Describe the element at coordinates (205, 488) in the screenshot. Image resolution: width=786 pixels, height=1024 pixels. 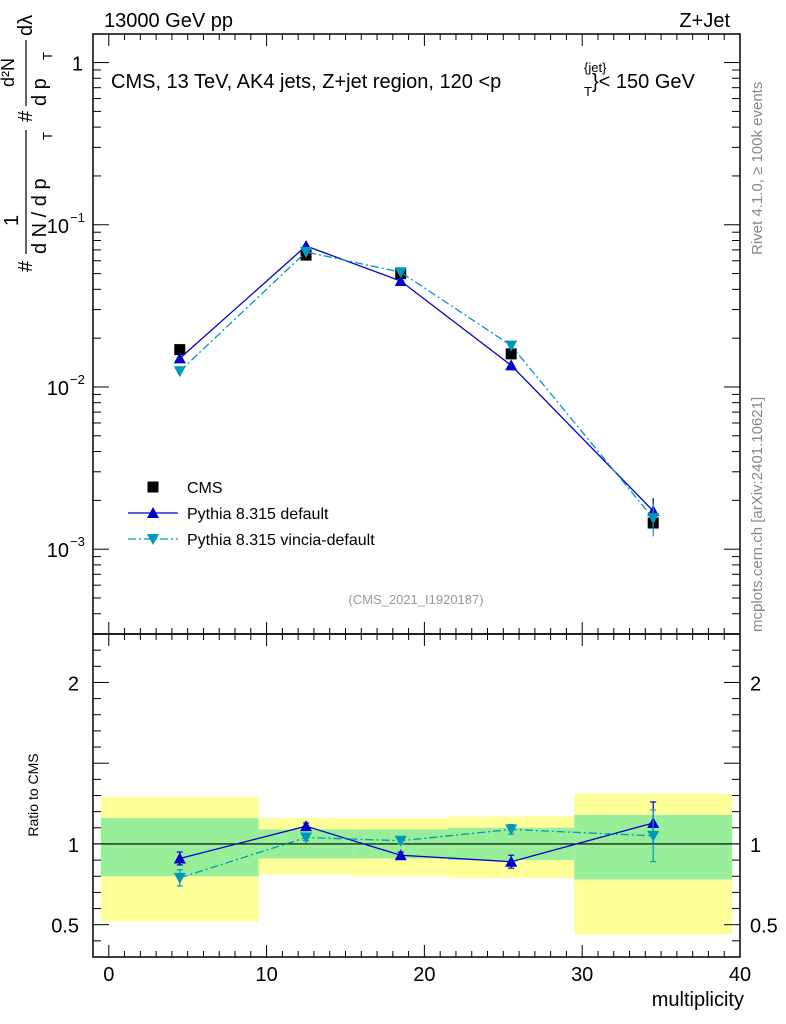
I see `legend-label-0: CMS` at that location.